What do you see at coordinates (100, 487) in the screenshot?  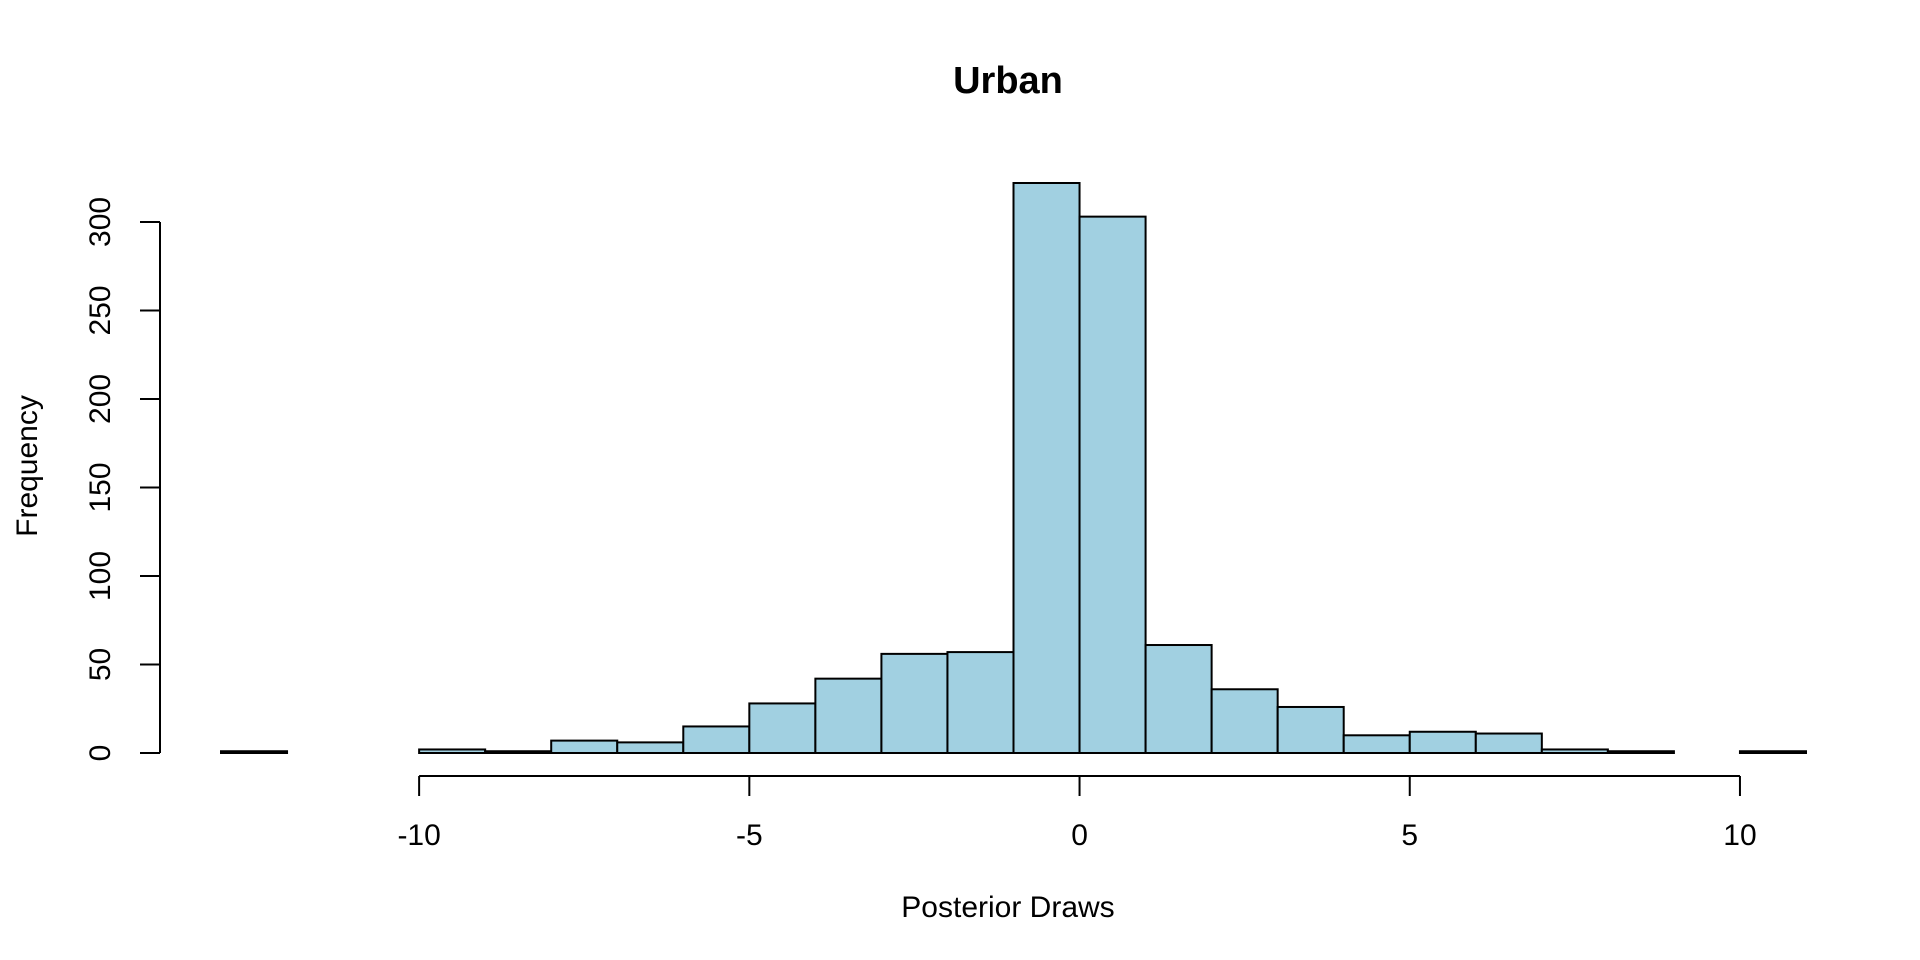 I see `y-tick-label: 150` at bounding box center [100, 487].